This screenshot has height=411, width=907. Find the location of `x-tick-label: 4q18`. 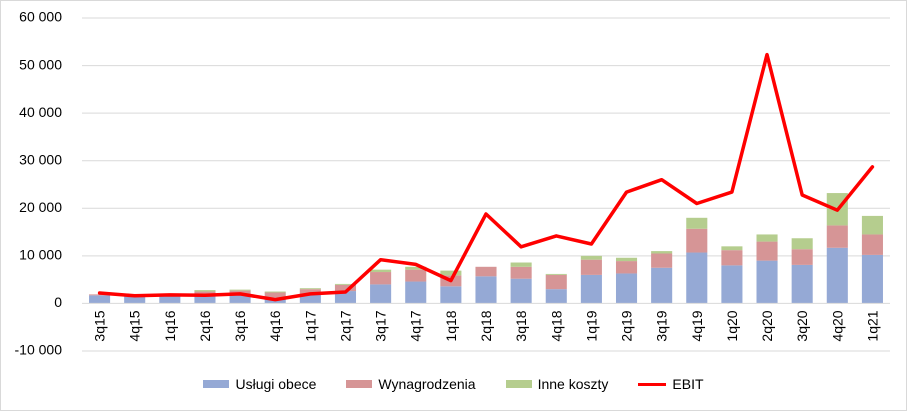

x-tick-label: 4q18 is located at coordinates (556, 325).